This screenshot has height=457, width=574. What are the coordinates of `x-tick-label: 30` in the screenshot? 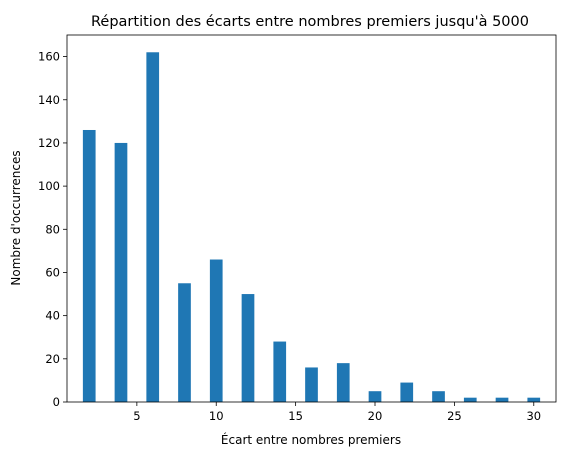 It's located at (533, 416).